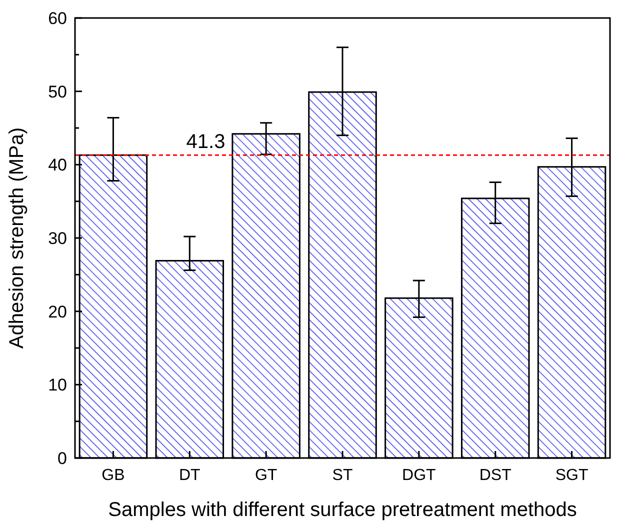 This screenshot has height=525, width=634. Describe the element at coordinates (266, 475) in the screenshot. I see `x-tick-label: GT` at that location.